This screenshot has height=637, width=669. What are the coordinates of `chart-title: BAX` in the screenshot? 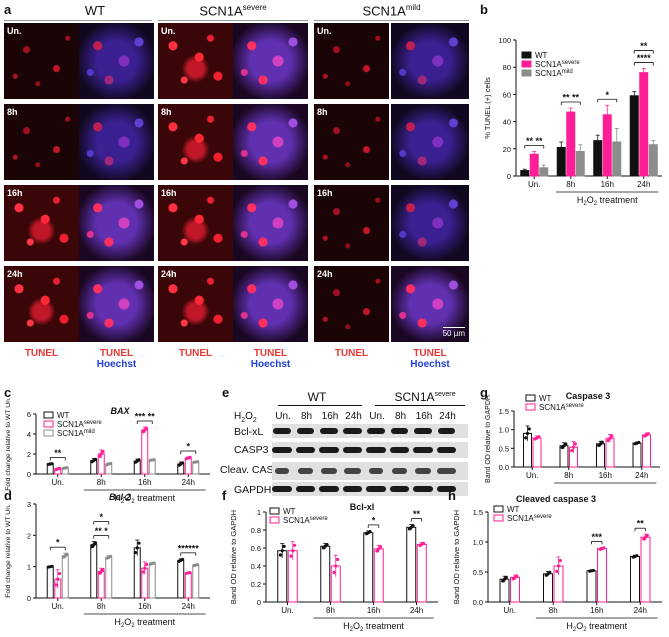 It's located at (120, 411).